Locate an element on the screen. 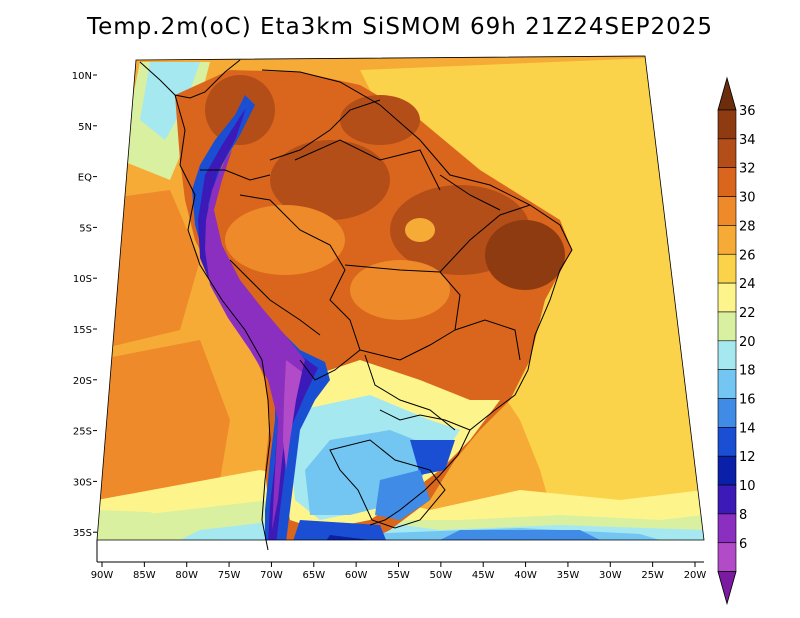 The height and width of the screenshot is (618, 800). colorbar-label: 8 is located at coordinates (743, 515).